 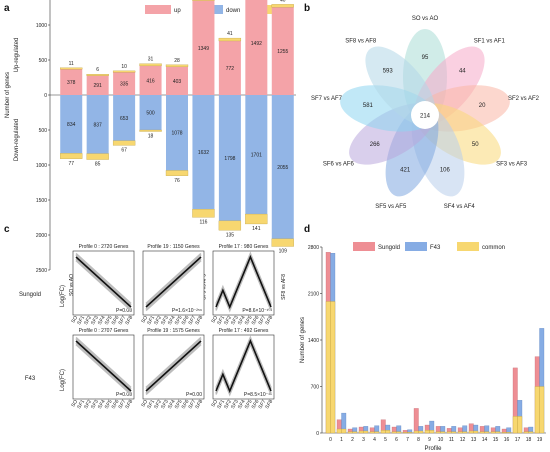 I want to click on venn-center-circle, so click(x=425, y=115).